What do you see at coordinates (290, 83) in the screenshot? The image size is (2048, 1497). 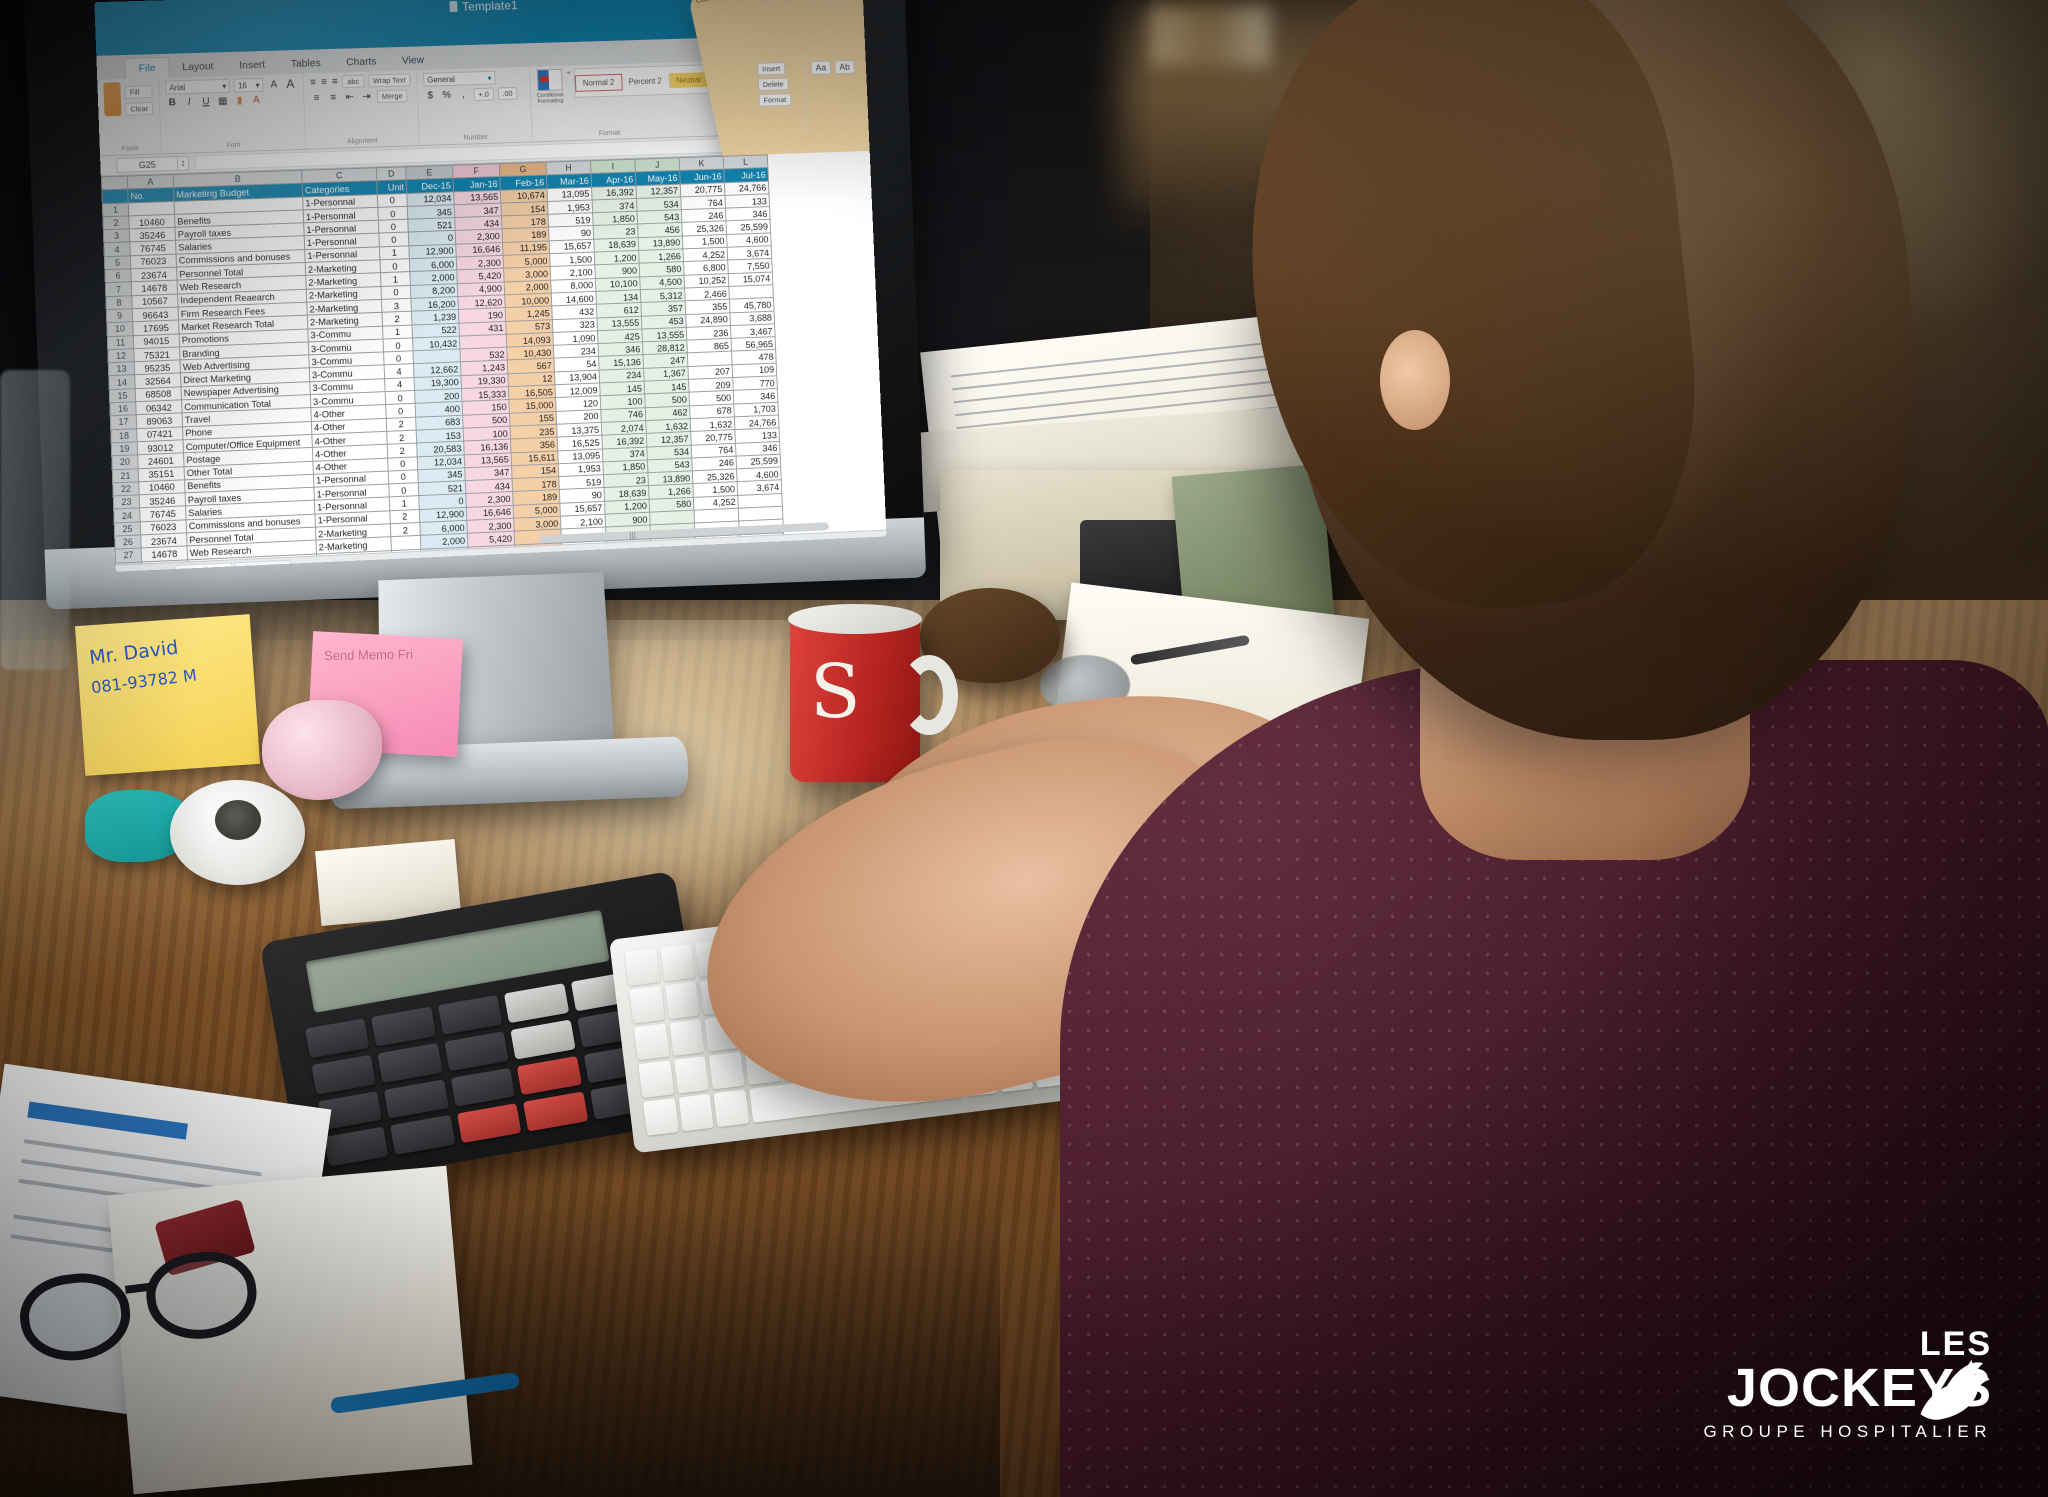 I see `shrink-font-button: A` at bounding box center [290, 83].